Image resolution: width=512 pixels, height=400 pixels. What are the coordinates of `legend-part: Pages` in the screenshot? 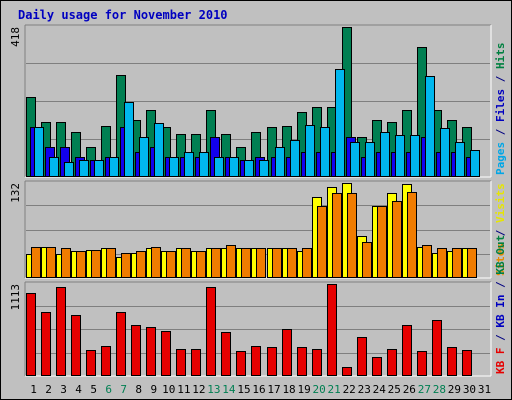 It's located at (500, 158).